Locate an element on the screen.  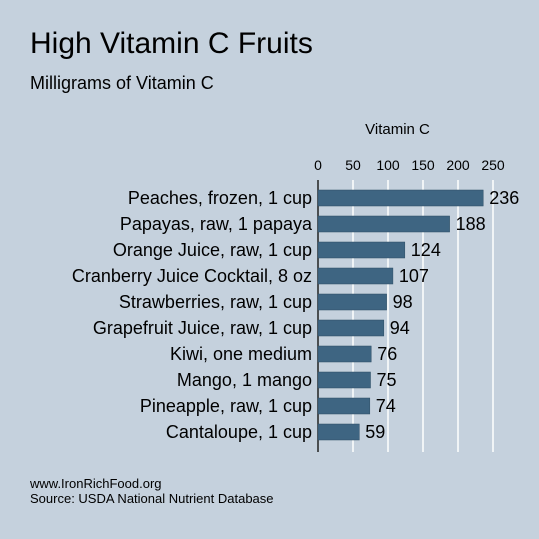
category-label: Cranberry Juice Cocktail, 8 oz is located at coordinates (192, 276).